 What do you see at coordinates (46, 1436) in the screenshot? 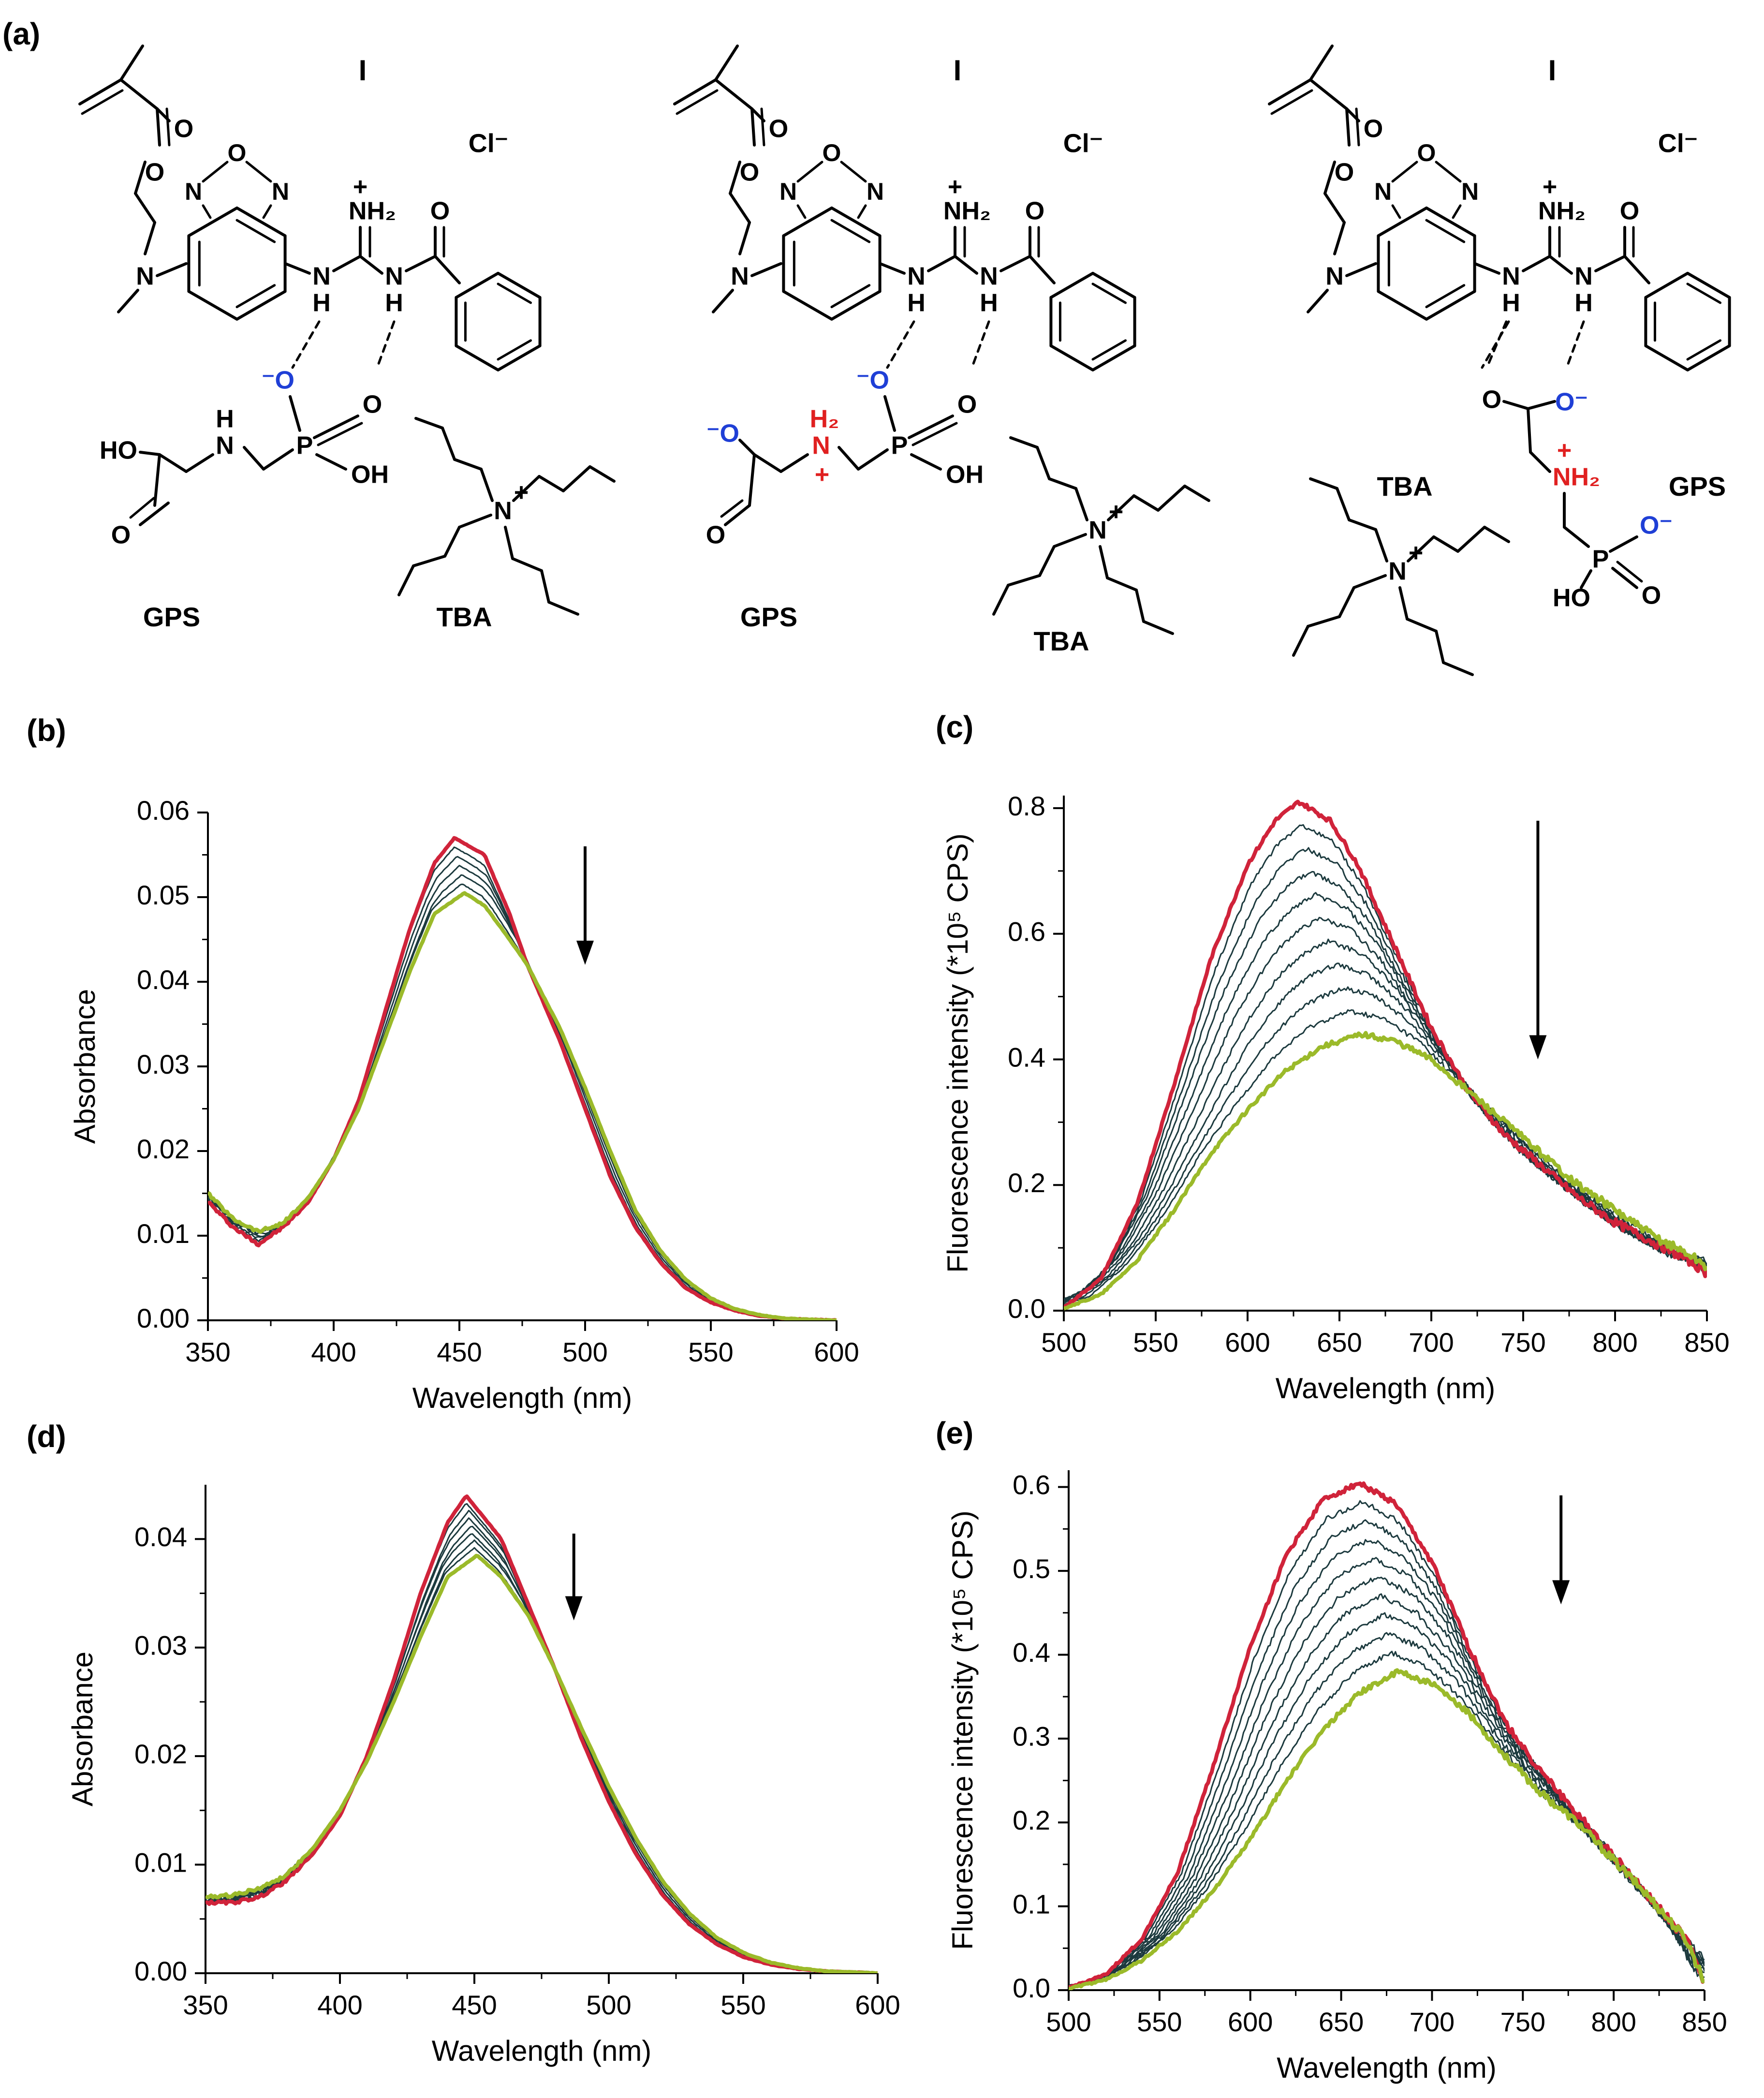
I see `panel-label-d: (d)` at bounding box center [46, 1436].